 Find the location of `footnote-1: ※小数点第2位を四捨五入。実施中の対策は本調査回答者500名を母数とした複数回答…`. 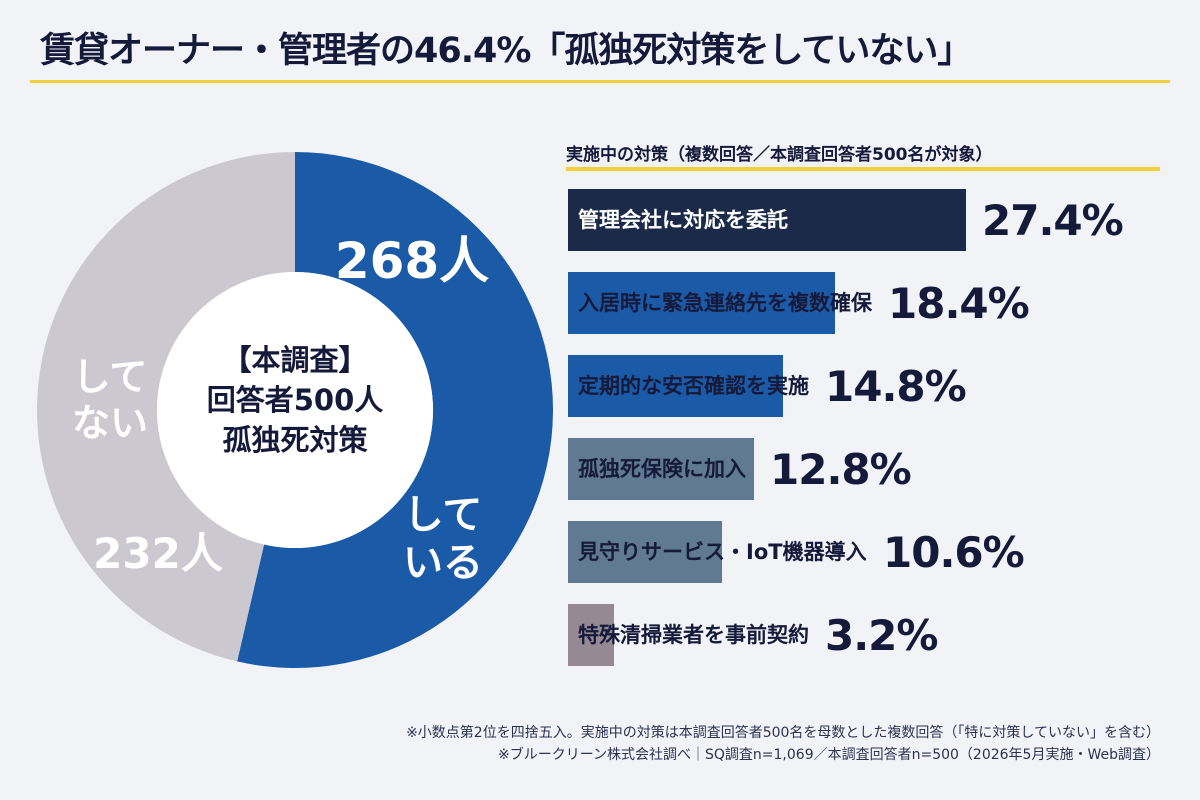

footnote-1: ※小数点第2位を四捨五入。実施中の対策は本調査回答者500名を母数とした複数回答… is located at coordinates (783, 733).